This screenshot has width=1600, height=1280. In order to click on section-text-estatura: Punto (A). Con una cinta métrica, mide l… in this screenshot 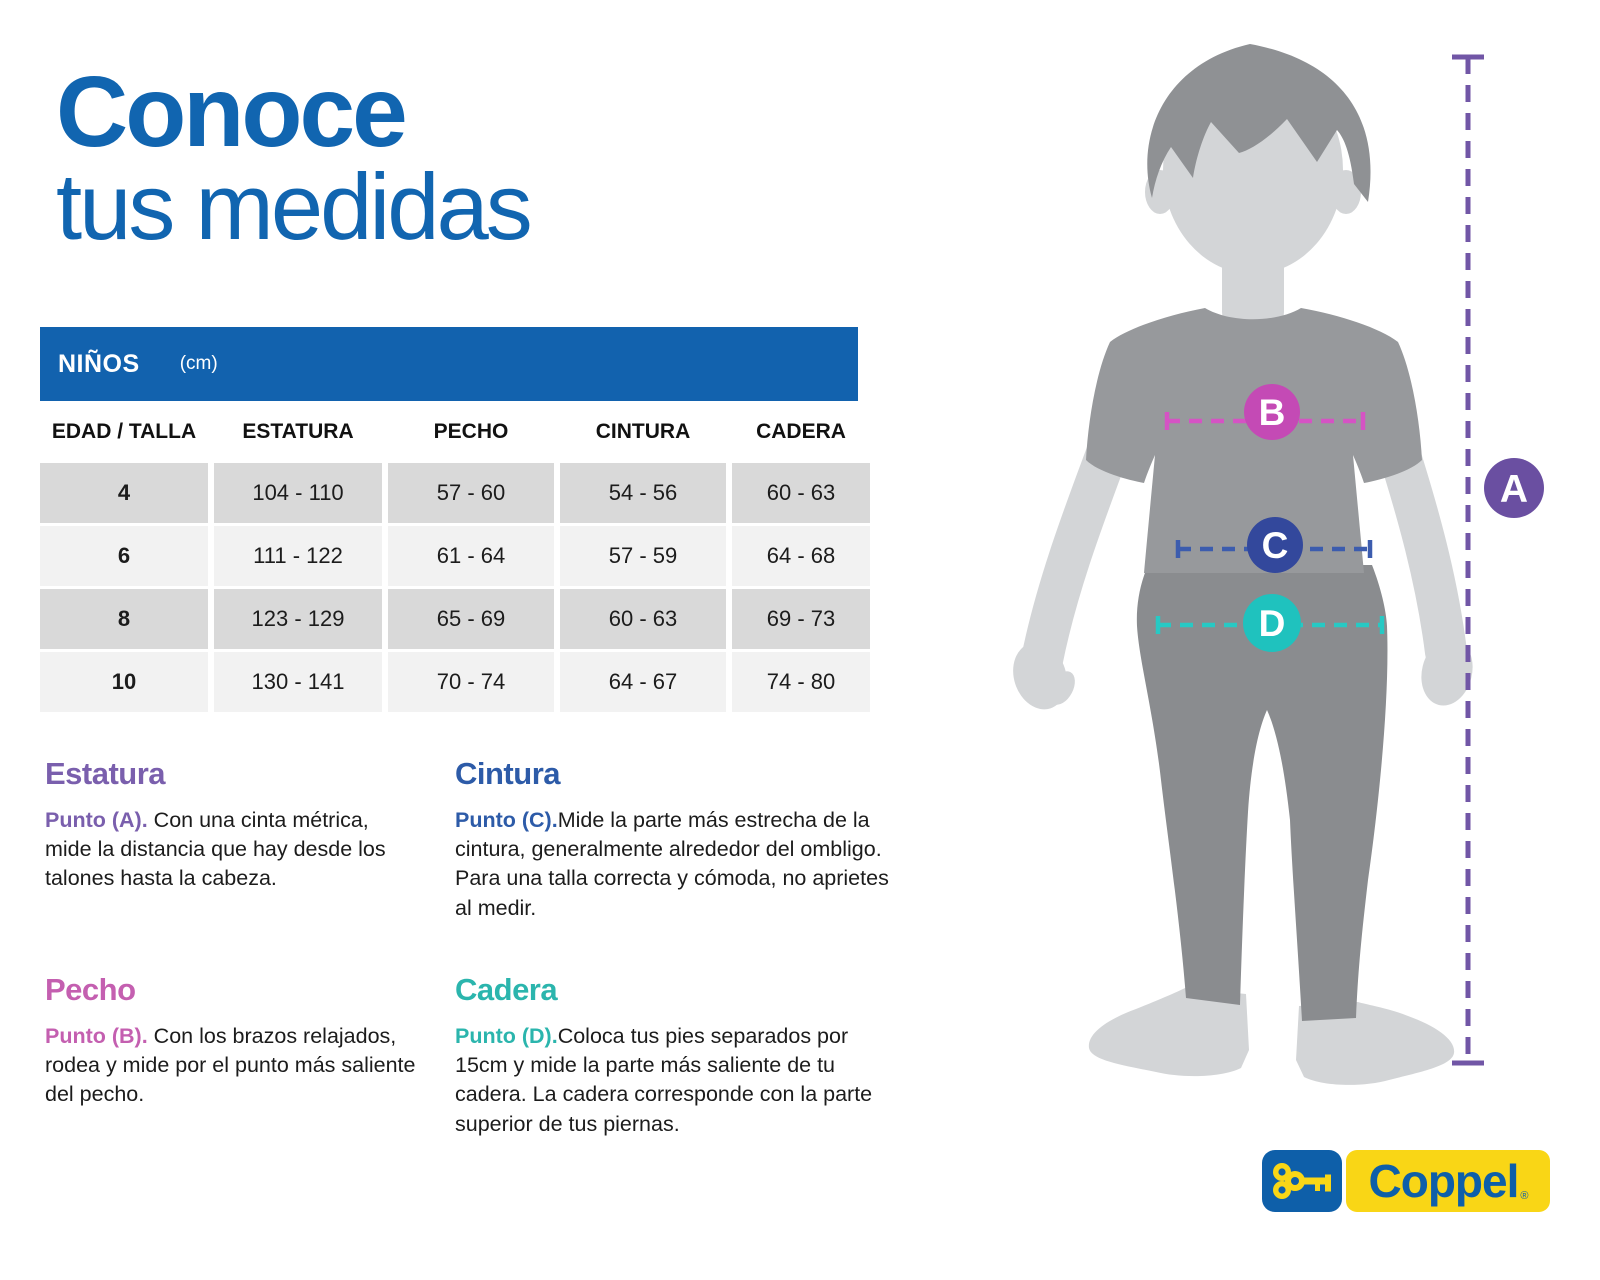, I will do `click(232, 850)`.